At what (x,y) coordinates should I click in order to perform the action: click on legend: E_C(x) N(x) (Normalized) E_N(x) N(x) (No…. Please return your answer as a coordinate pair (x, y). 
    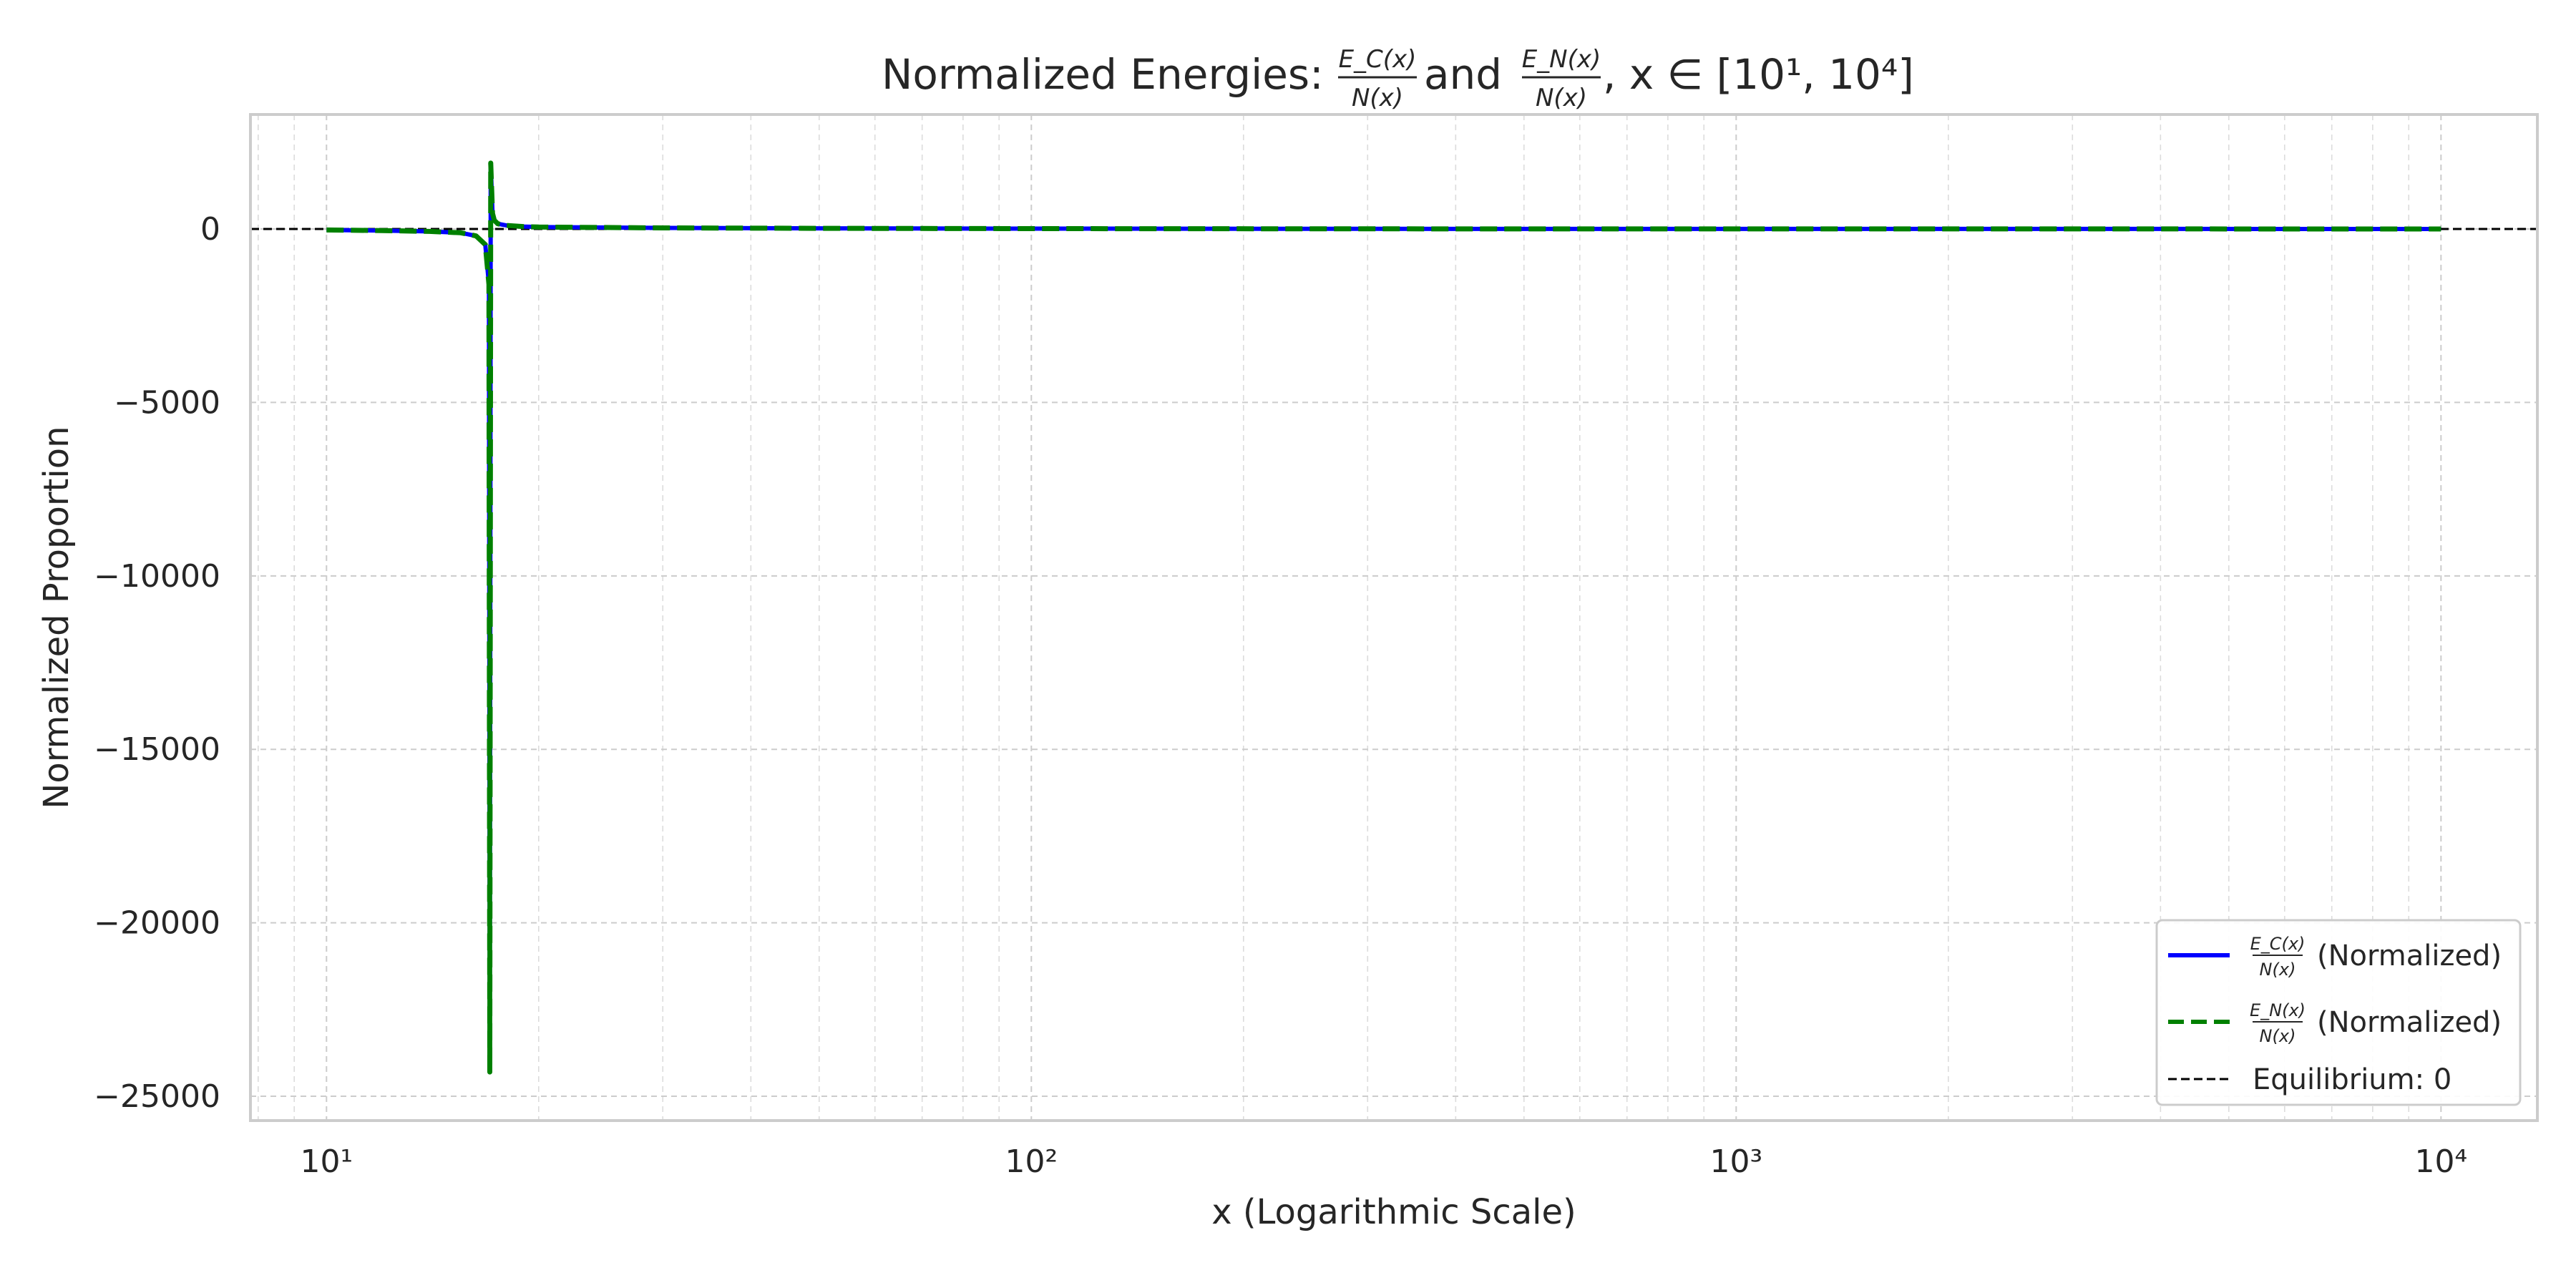
    Looking at the image, I should click on (2338, 1012).